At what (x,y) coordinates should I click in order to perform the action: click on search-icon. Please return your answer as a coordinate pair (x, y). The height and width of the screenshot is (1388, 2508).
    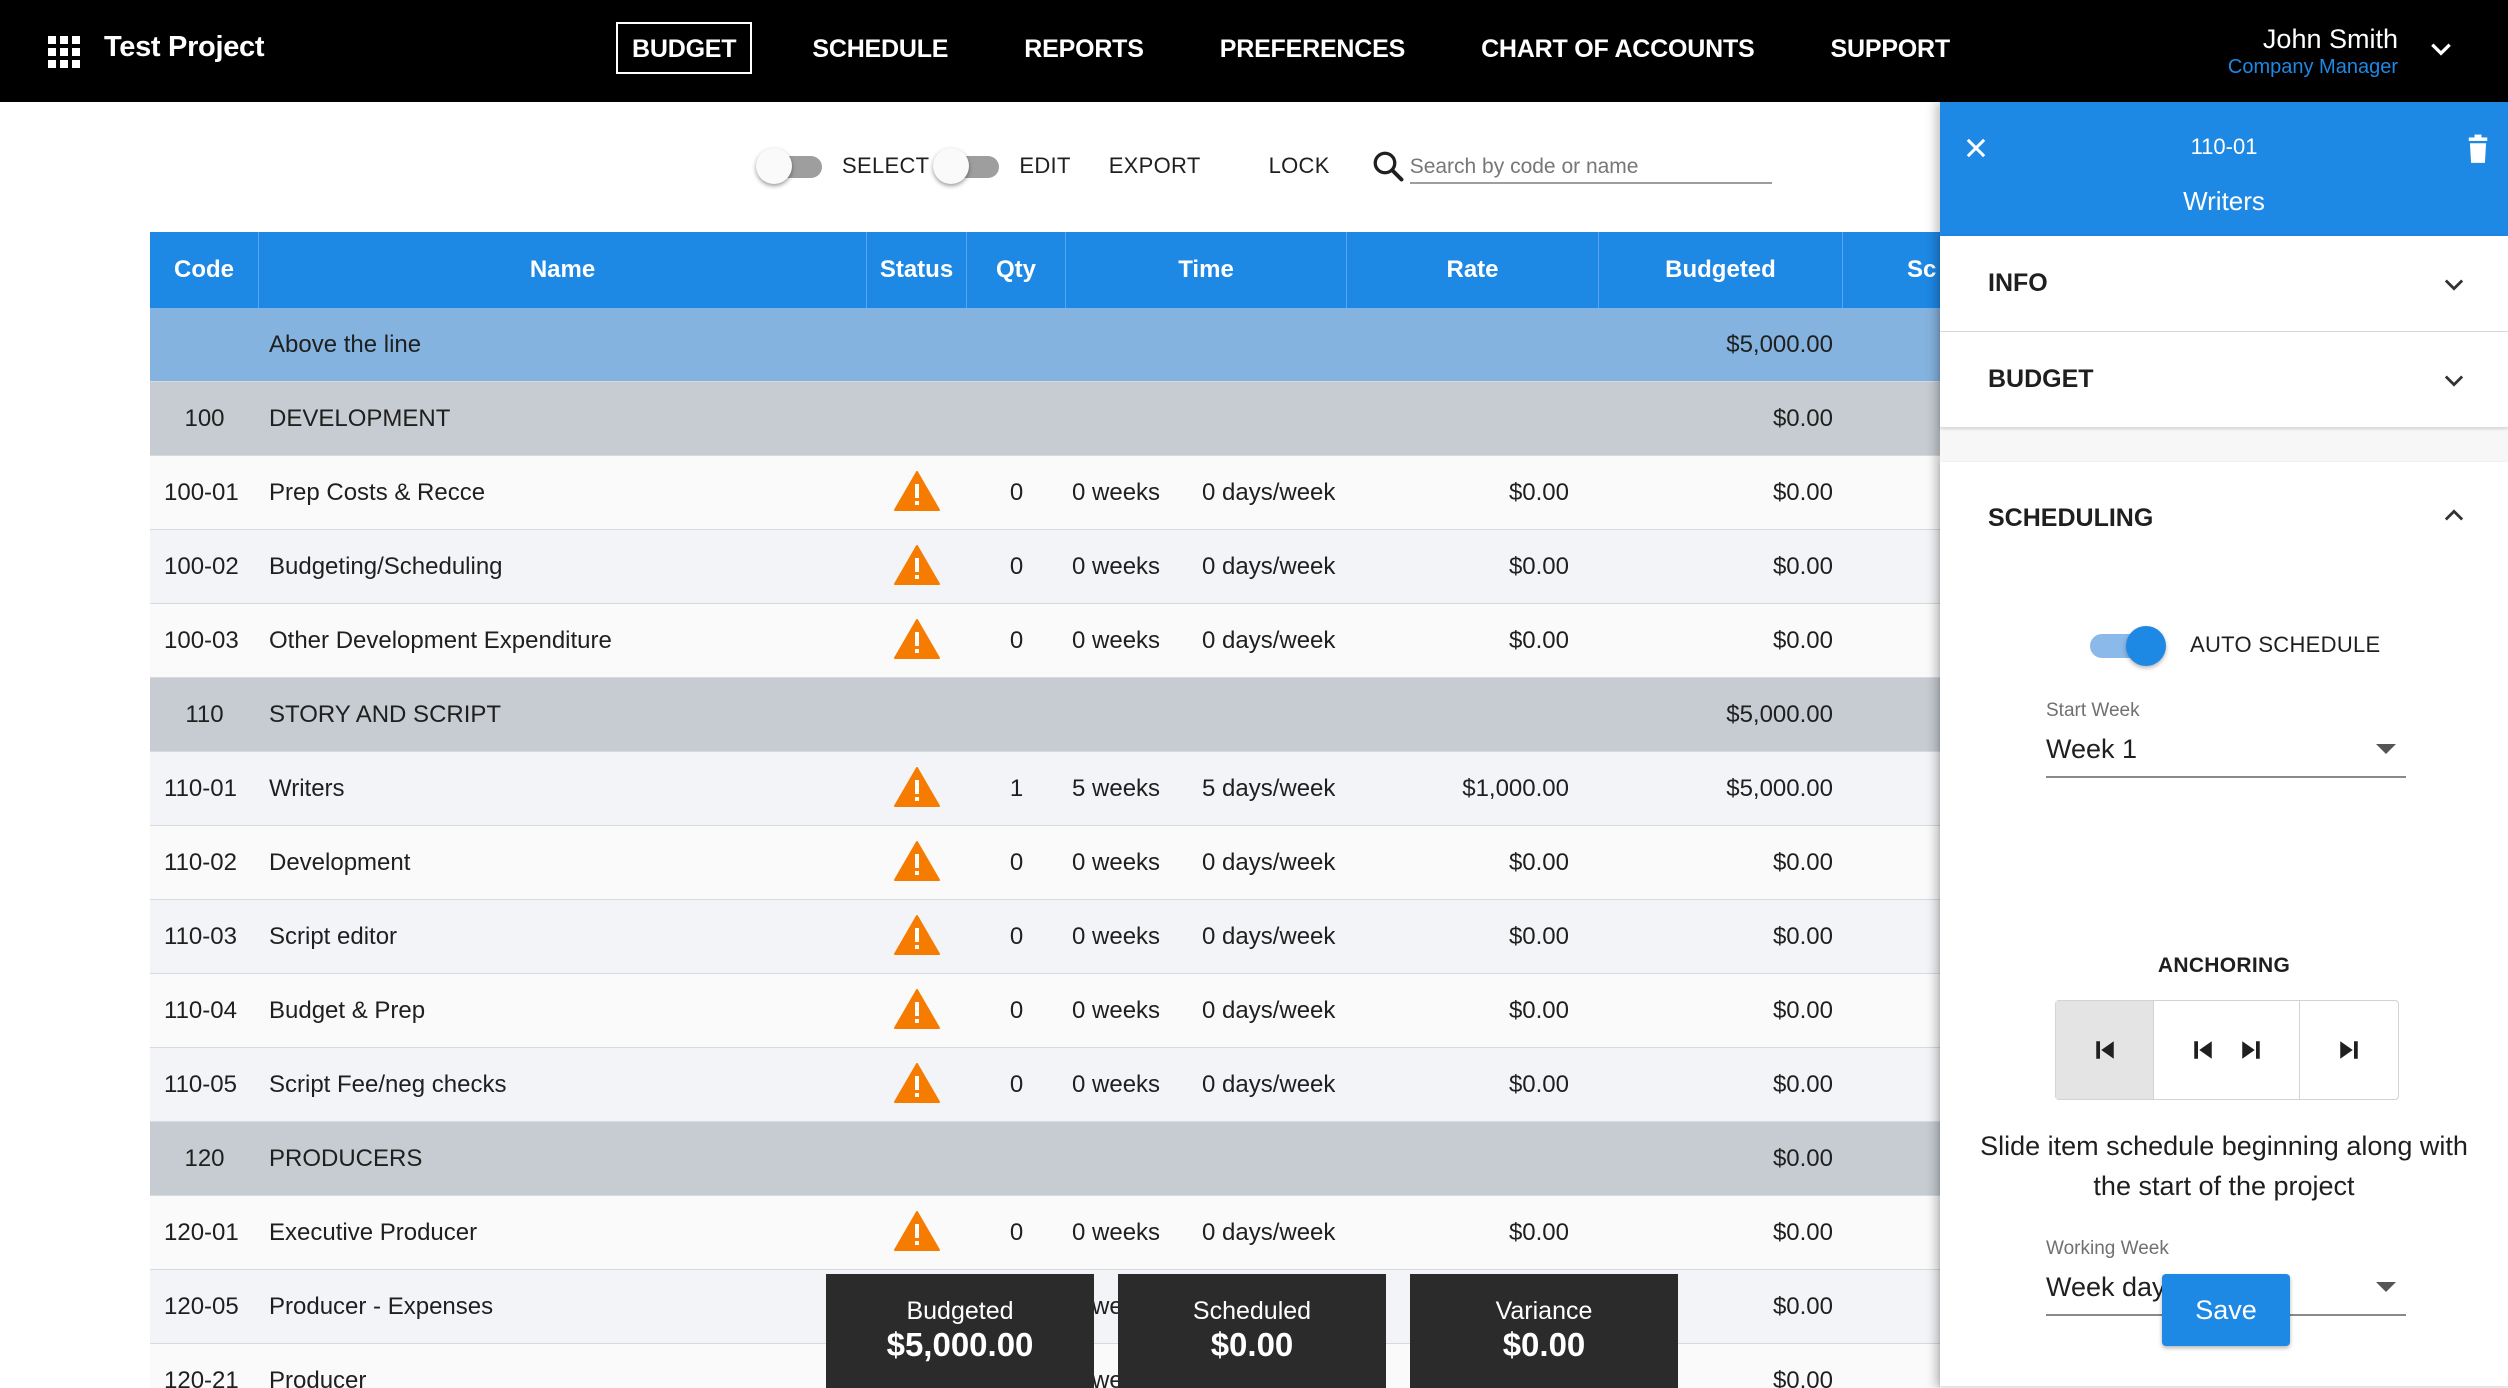
    Looking at the image, I should click on (1388, 166).